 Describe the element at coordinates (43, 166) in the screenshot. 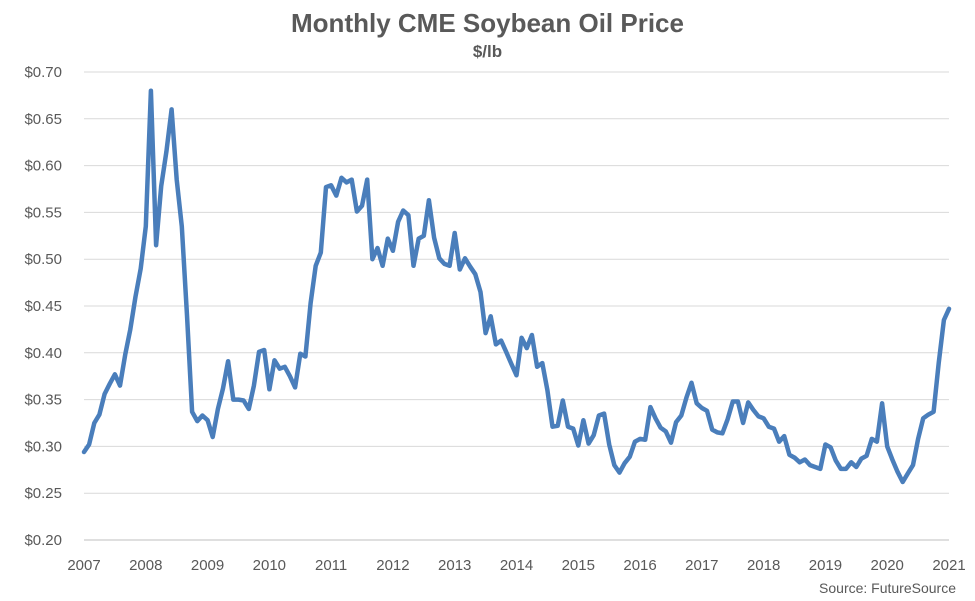

I see `y-tick-label: $0.60` at that location.